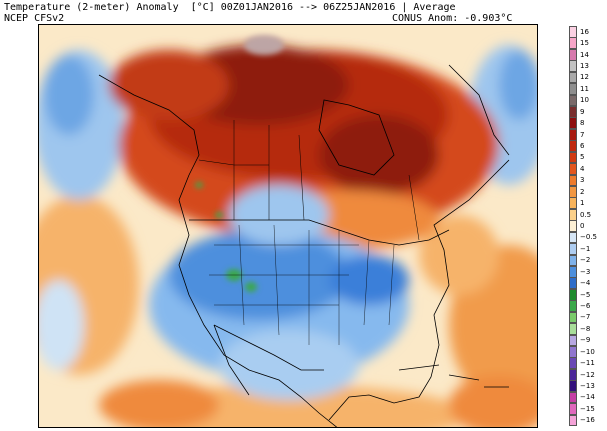  I want to click on baja, so click(231, 360).